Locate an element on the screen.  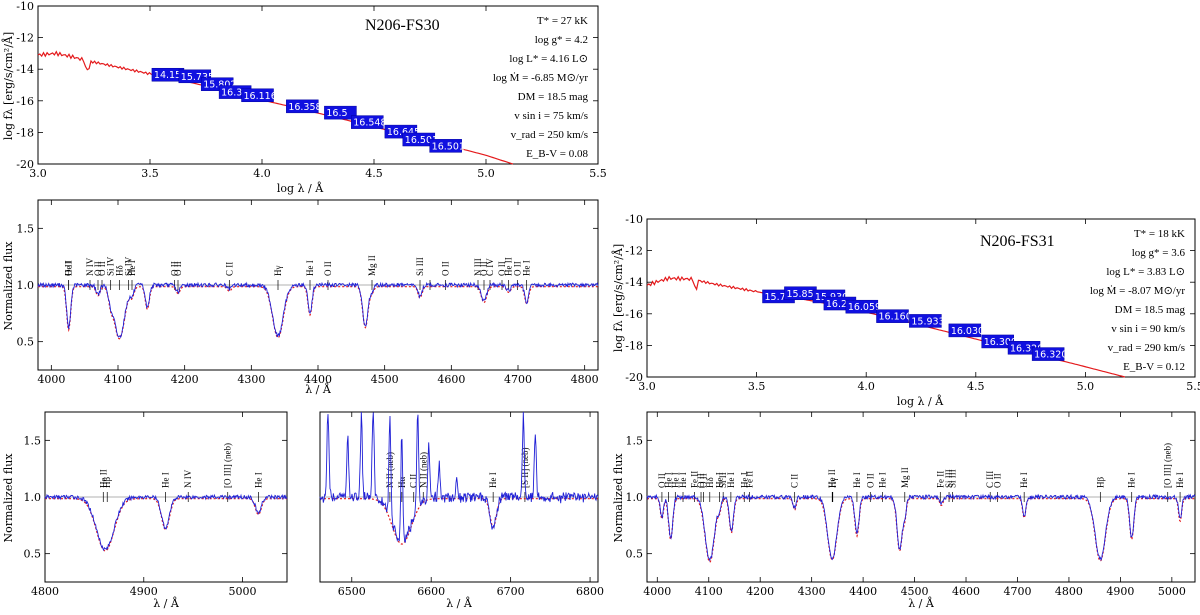
spec-fs31-ytick-label: 1.5 is located at coordinates (635, 440).